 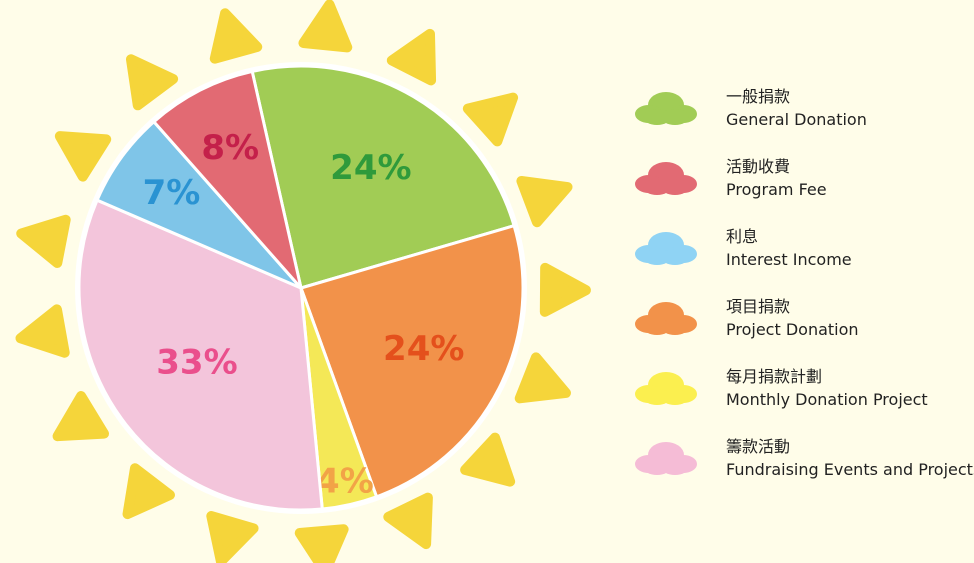 I want to click on legend-label-en: General Donation, so click(x=796, y=119).